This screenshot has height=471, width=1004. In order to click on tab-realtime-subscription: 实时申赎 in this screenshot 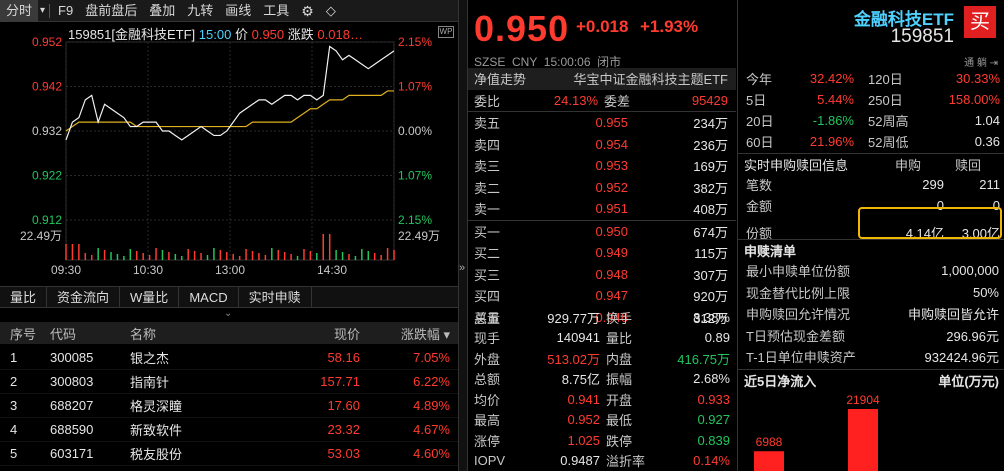, I will do `click(275, 297)`.